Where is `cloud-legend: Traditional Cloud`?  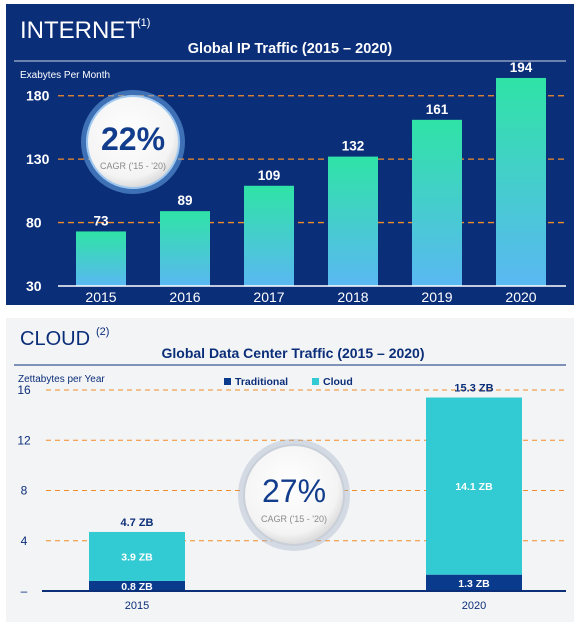 cloud-legend: Traditional Cloud is located at coordinates (288, 382).